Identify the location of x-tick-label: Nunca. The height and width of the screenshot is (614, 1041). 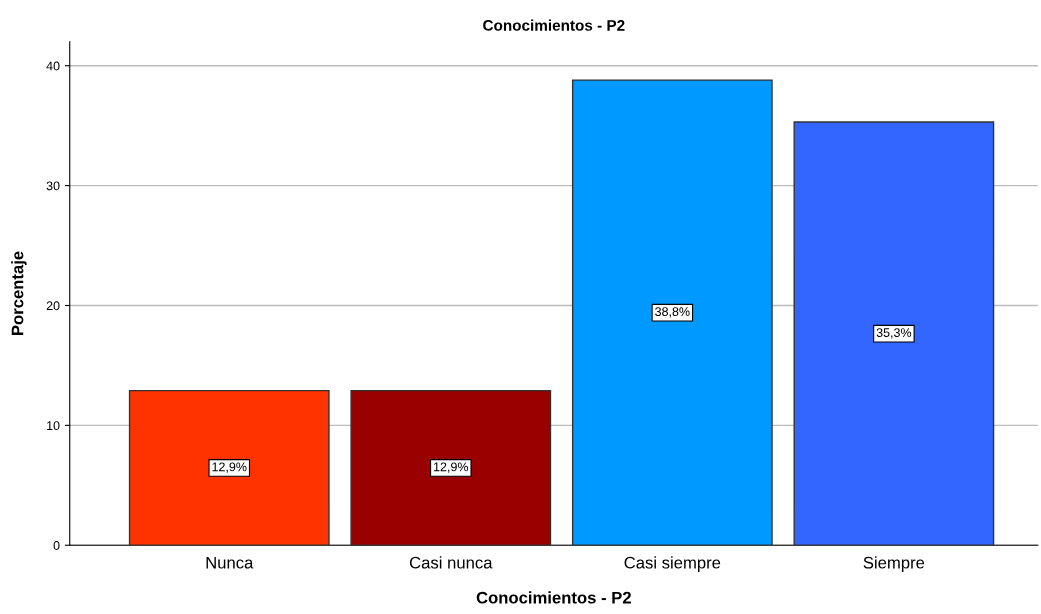
(230, 562).